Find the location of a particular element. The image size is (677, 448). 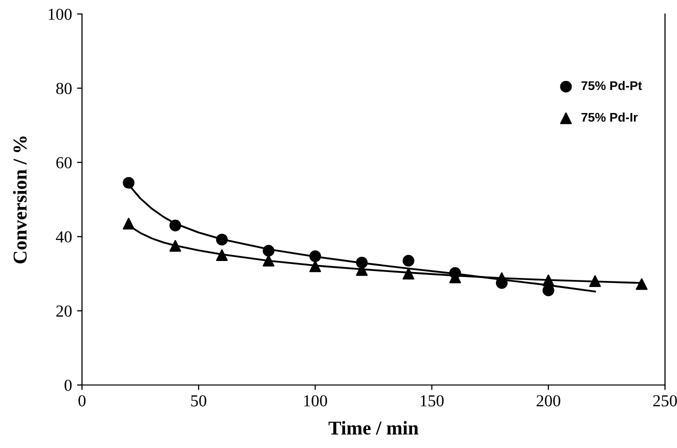

y-tick-label: 20 is located at coordinates (64, 311).